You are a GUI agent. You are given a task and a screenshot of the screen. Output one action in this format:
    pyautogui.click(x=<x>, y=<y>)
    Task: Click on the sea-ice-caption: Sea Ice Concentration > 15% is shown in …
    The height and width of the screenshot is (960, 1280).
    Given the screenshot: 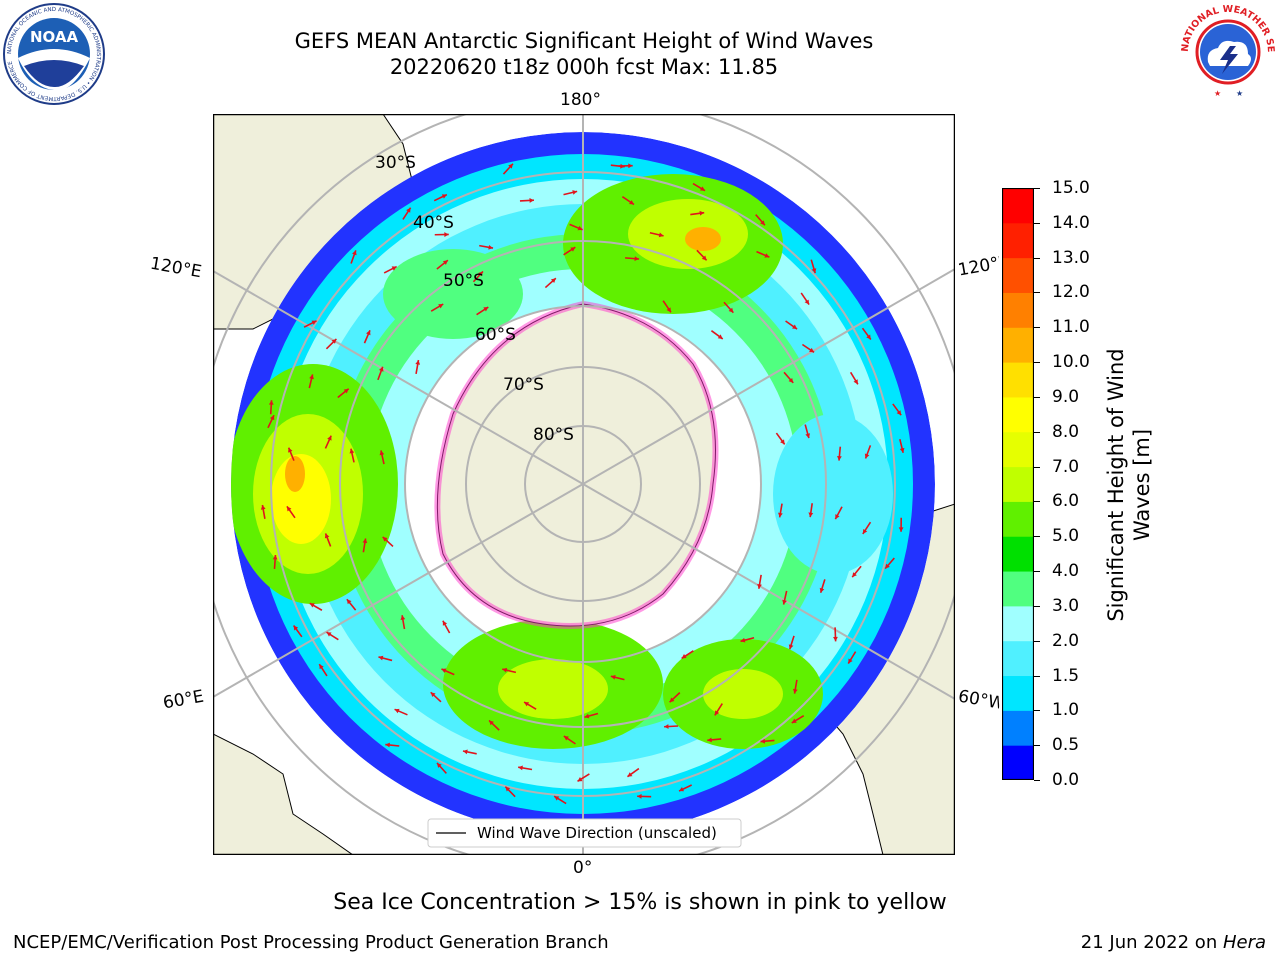 What is the action you would take?
    pyautogui.click(x=640, y=902)
    